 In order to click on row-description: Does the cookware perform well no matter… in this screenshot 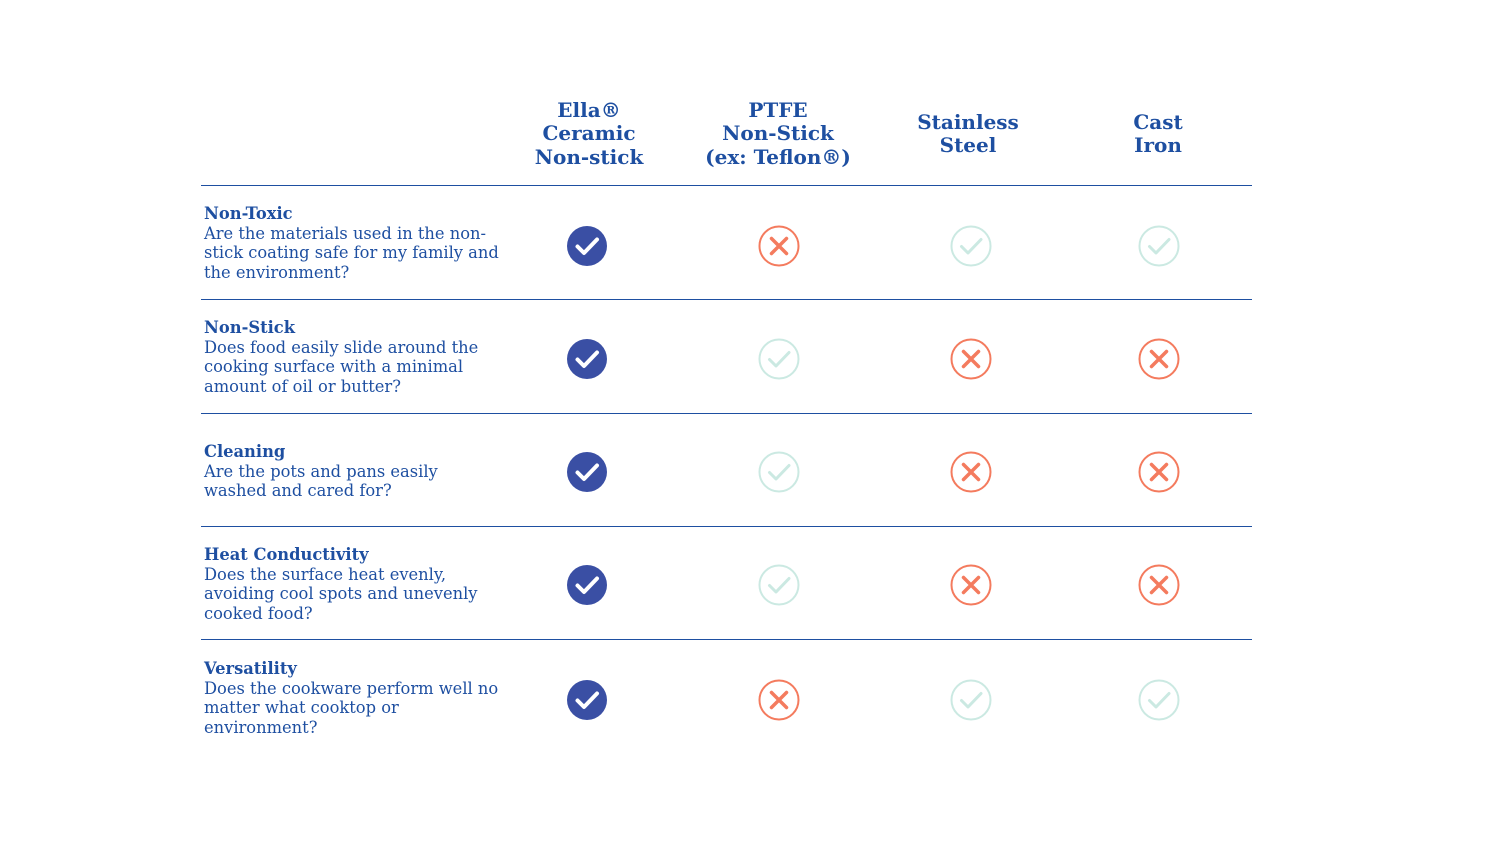, I will do `click(351, 707)`.